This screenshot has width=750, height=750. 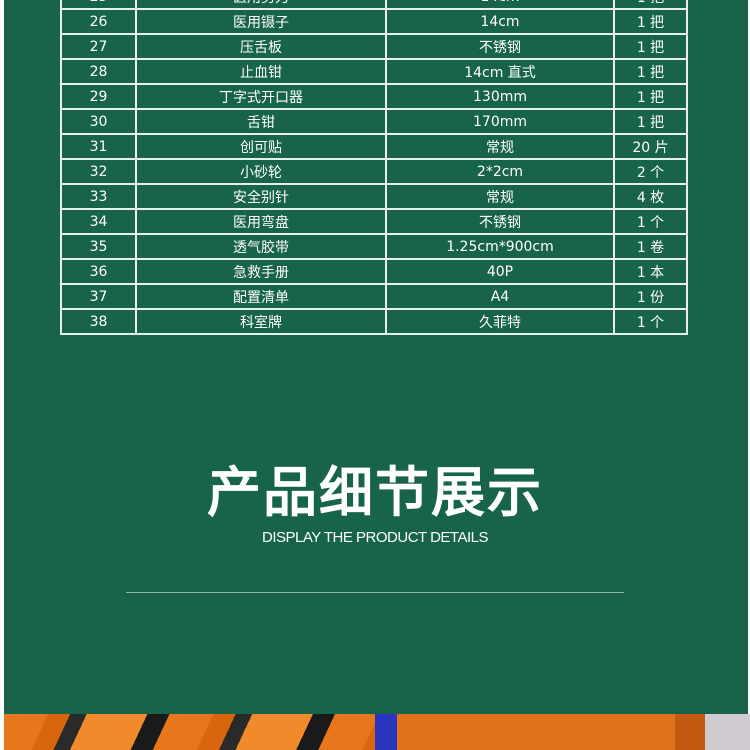 I want to click on table-row: 36 急救手册 40P 1 本, so click(x=374, y=271).